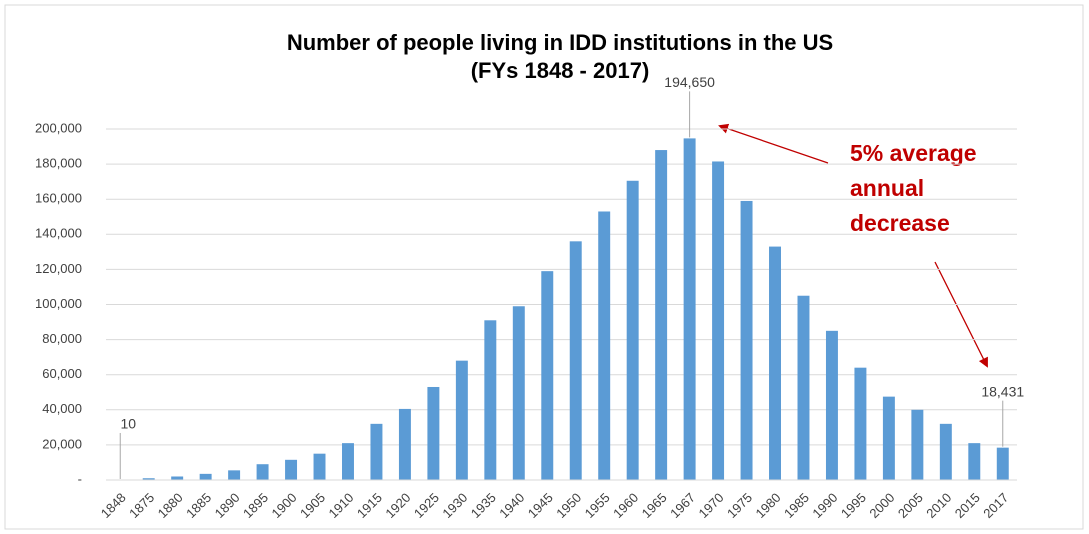  What do you see at coordinates (62, 408) in the screenshot?
I see `y-tick-label: 40,000` at bounding box center [62, 408].